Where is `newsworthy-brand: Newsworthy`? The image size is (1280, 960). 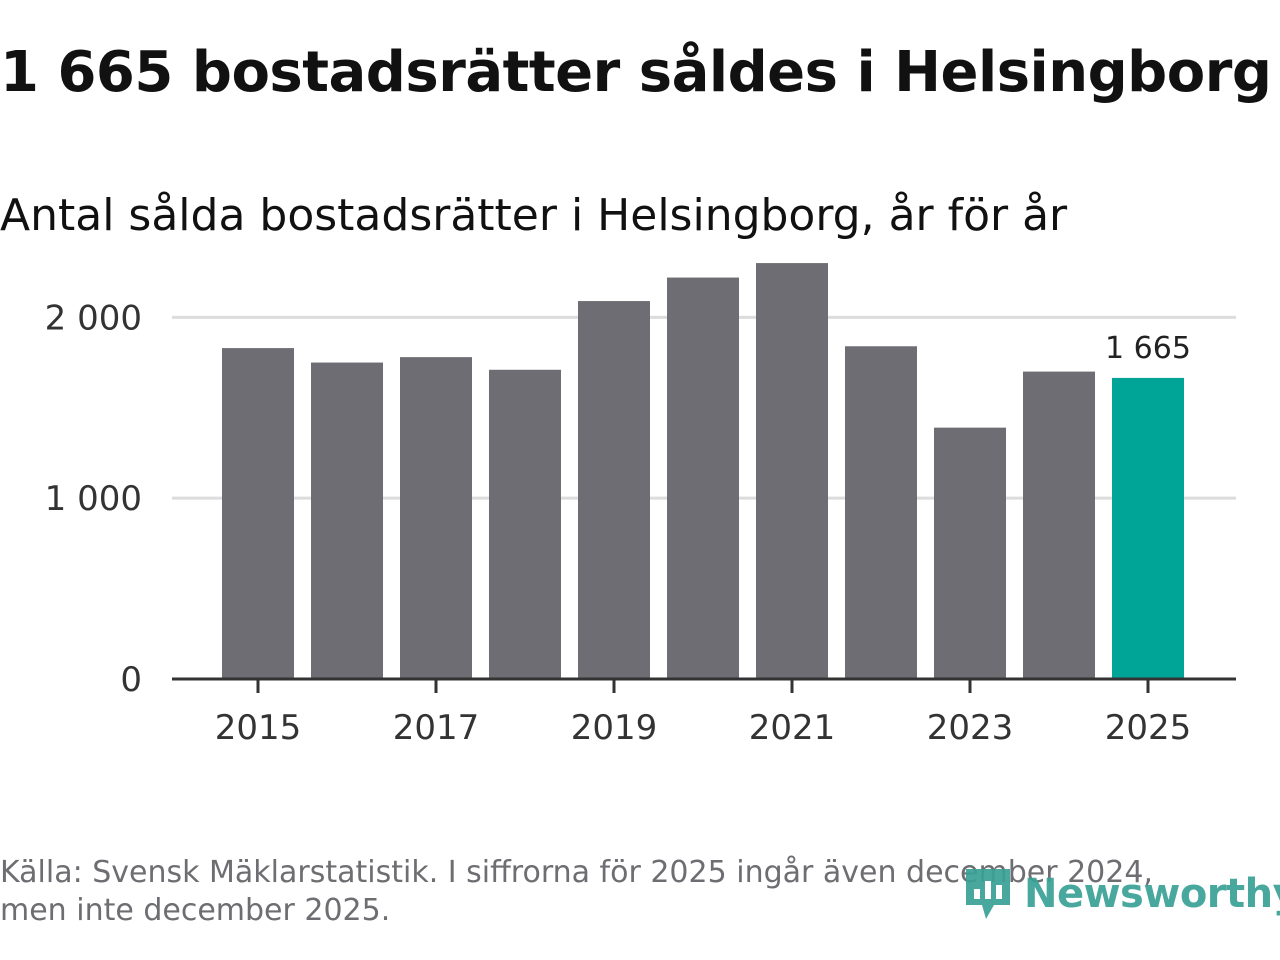
newsworthy-brand: Newsworthy is located at coordinates (1121, 894).